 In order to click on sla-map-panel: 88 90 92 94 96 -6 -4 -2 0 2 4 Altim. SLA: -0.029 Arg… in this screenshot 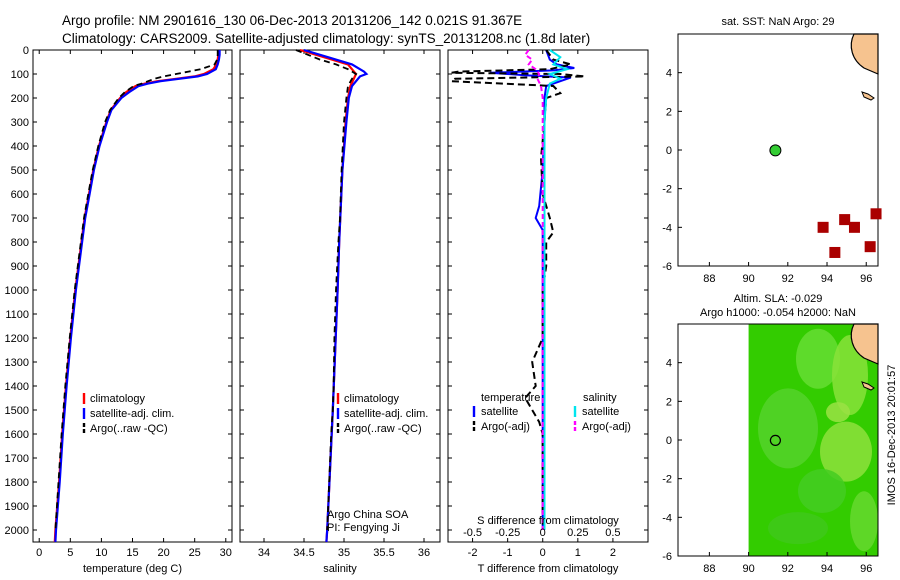, I will do `click(770, 434)`.